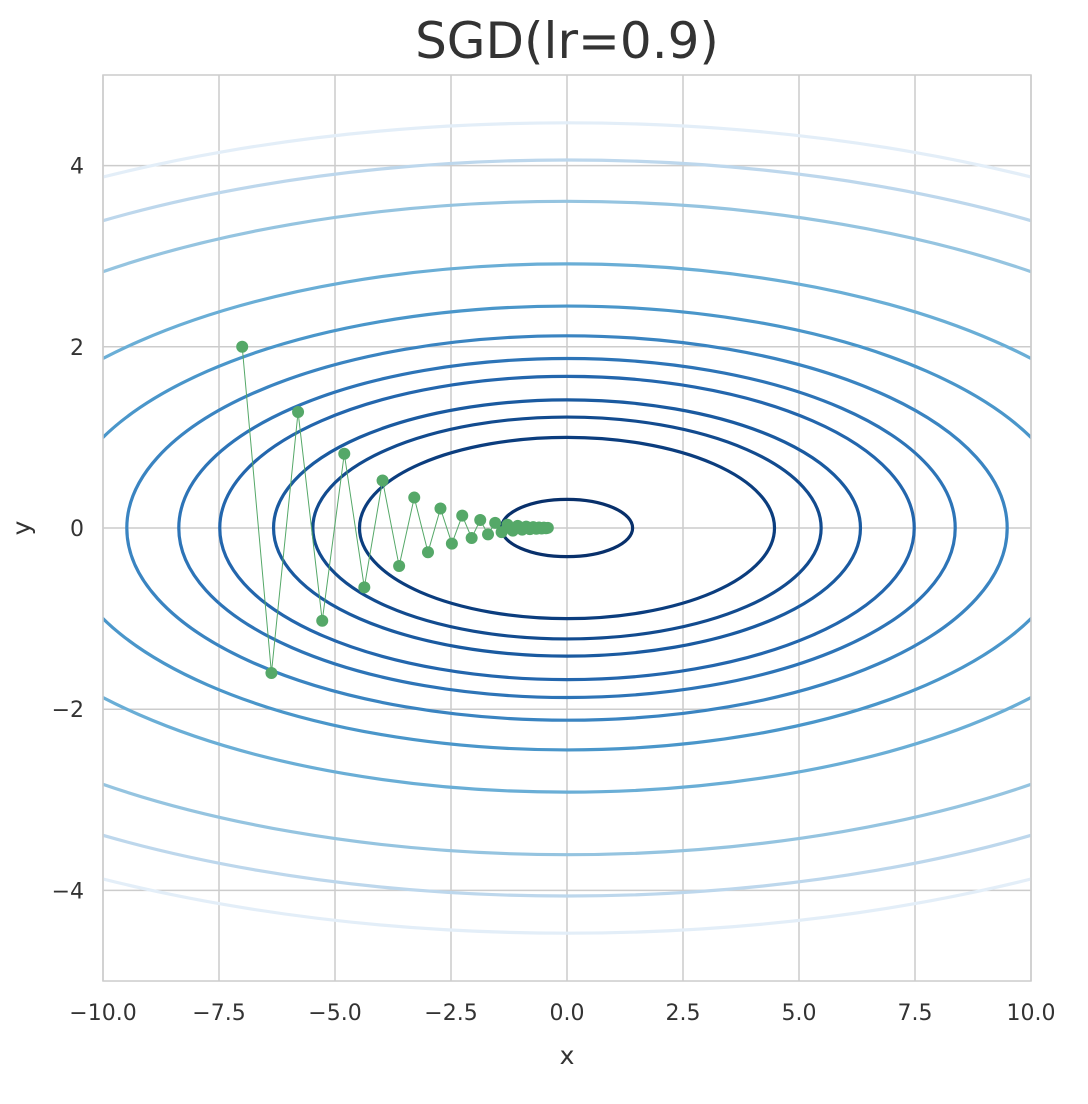 The image size is (1088, 1104). Describe the element at coordinates (102, 1013) in the screenshot. I see `x-tick-label: −10.0` at that location.